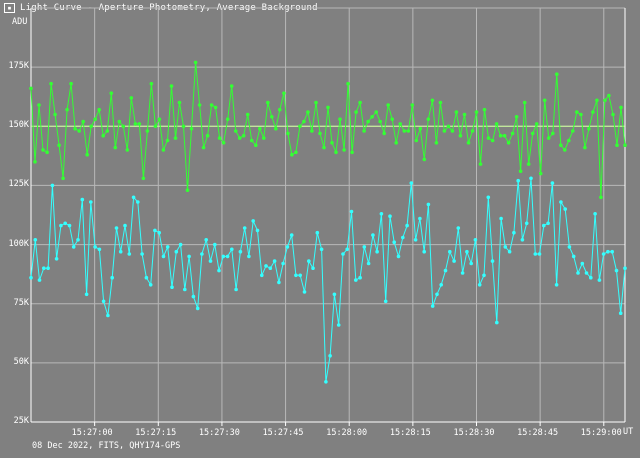 The width and height of the screenshot is (640, 458). What do you see at coordinates (18, 243) in the screenshot?
I see `y-tick-label: 100K` at bounding box center [18, 243].